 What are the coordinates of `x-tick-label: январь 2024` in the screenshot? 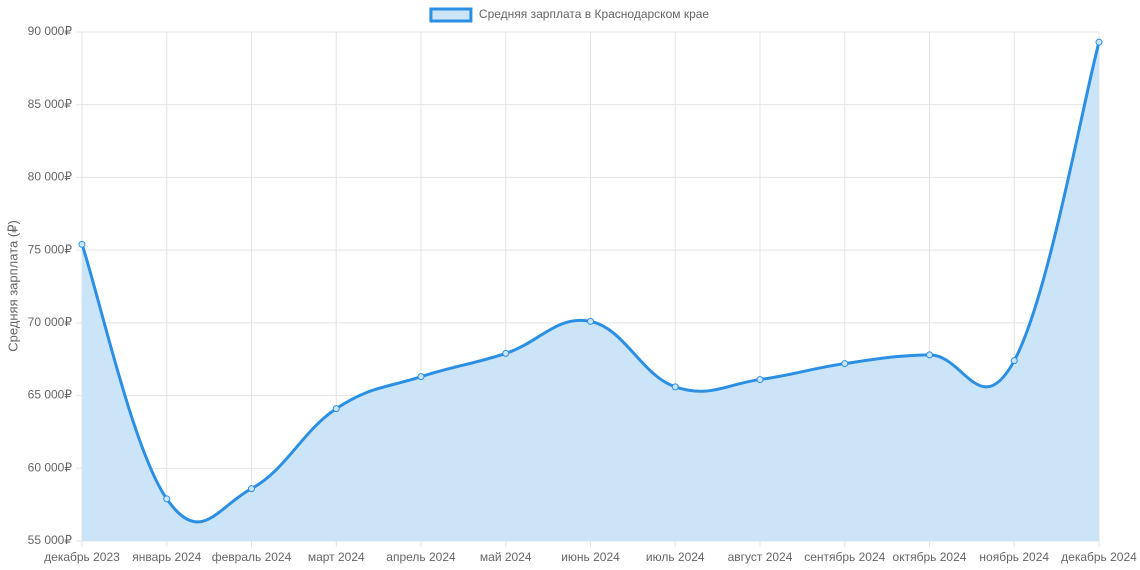 It's located at (166, 557).